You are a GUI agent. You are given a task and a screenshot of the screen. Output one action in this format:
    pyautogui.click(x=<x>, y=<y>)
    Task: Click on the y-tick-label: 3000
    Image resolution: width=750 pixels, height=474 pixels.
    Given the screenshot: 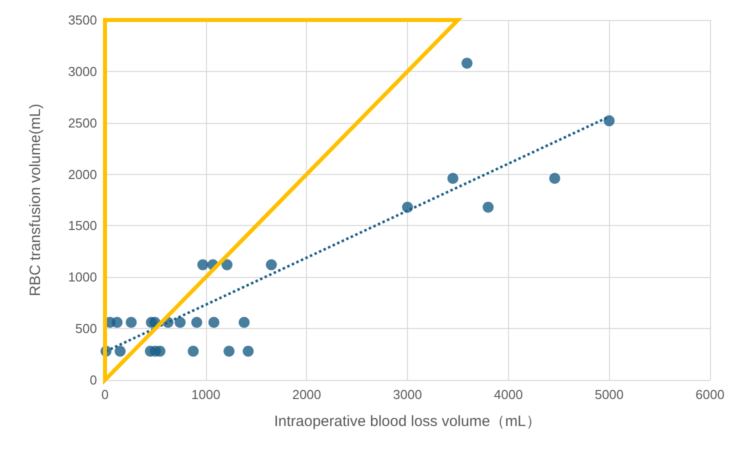 What is the action you would take?
    pyautogui.click(x=82, y=71)
    